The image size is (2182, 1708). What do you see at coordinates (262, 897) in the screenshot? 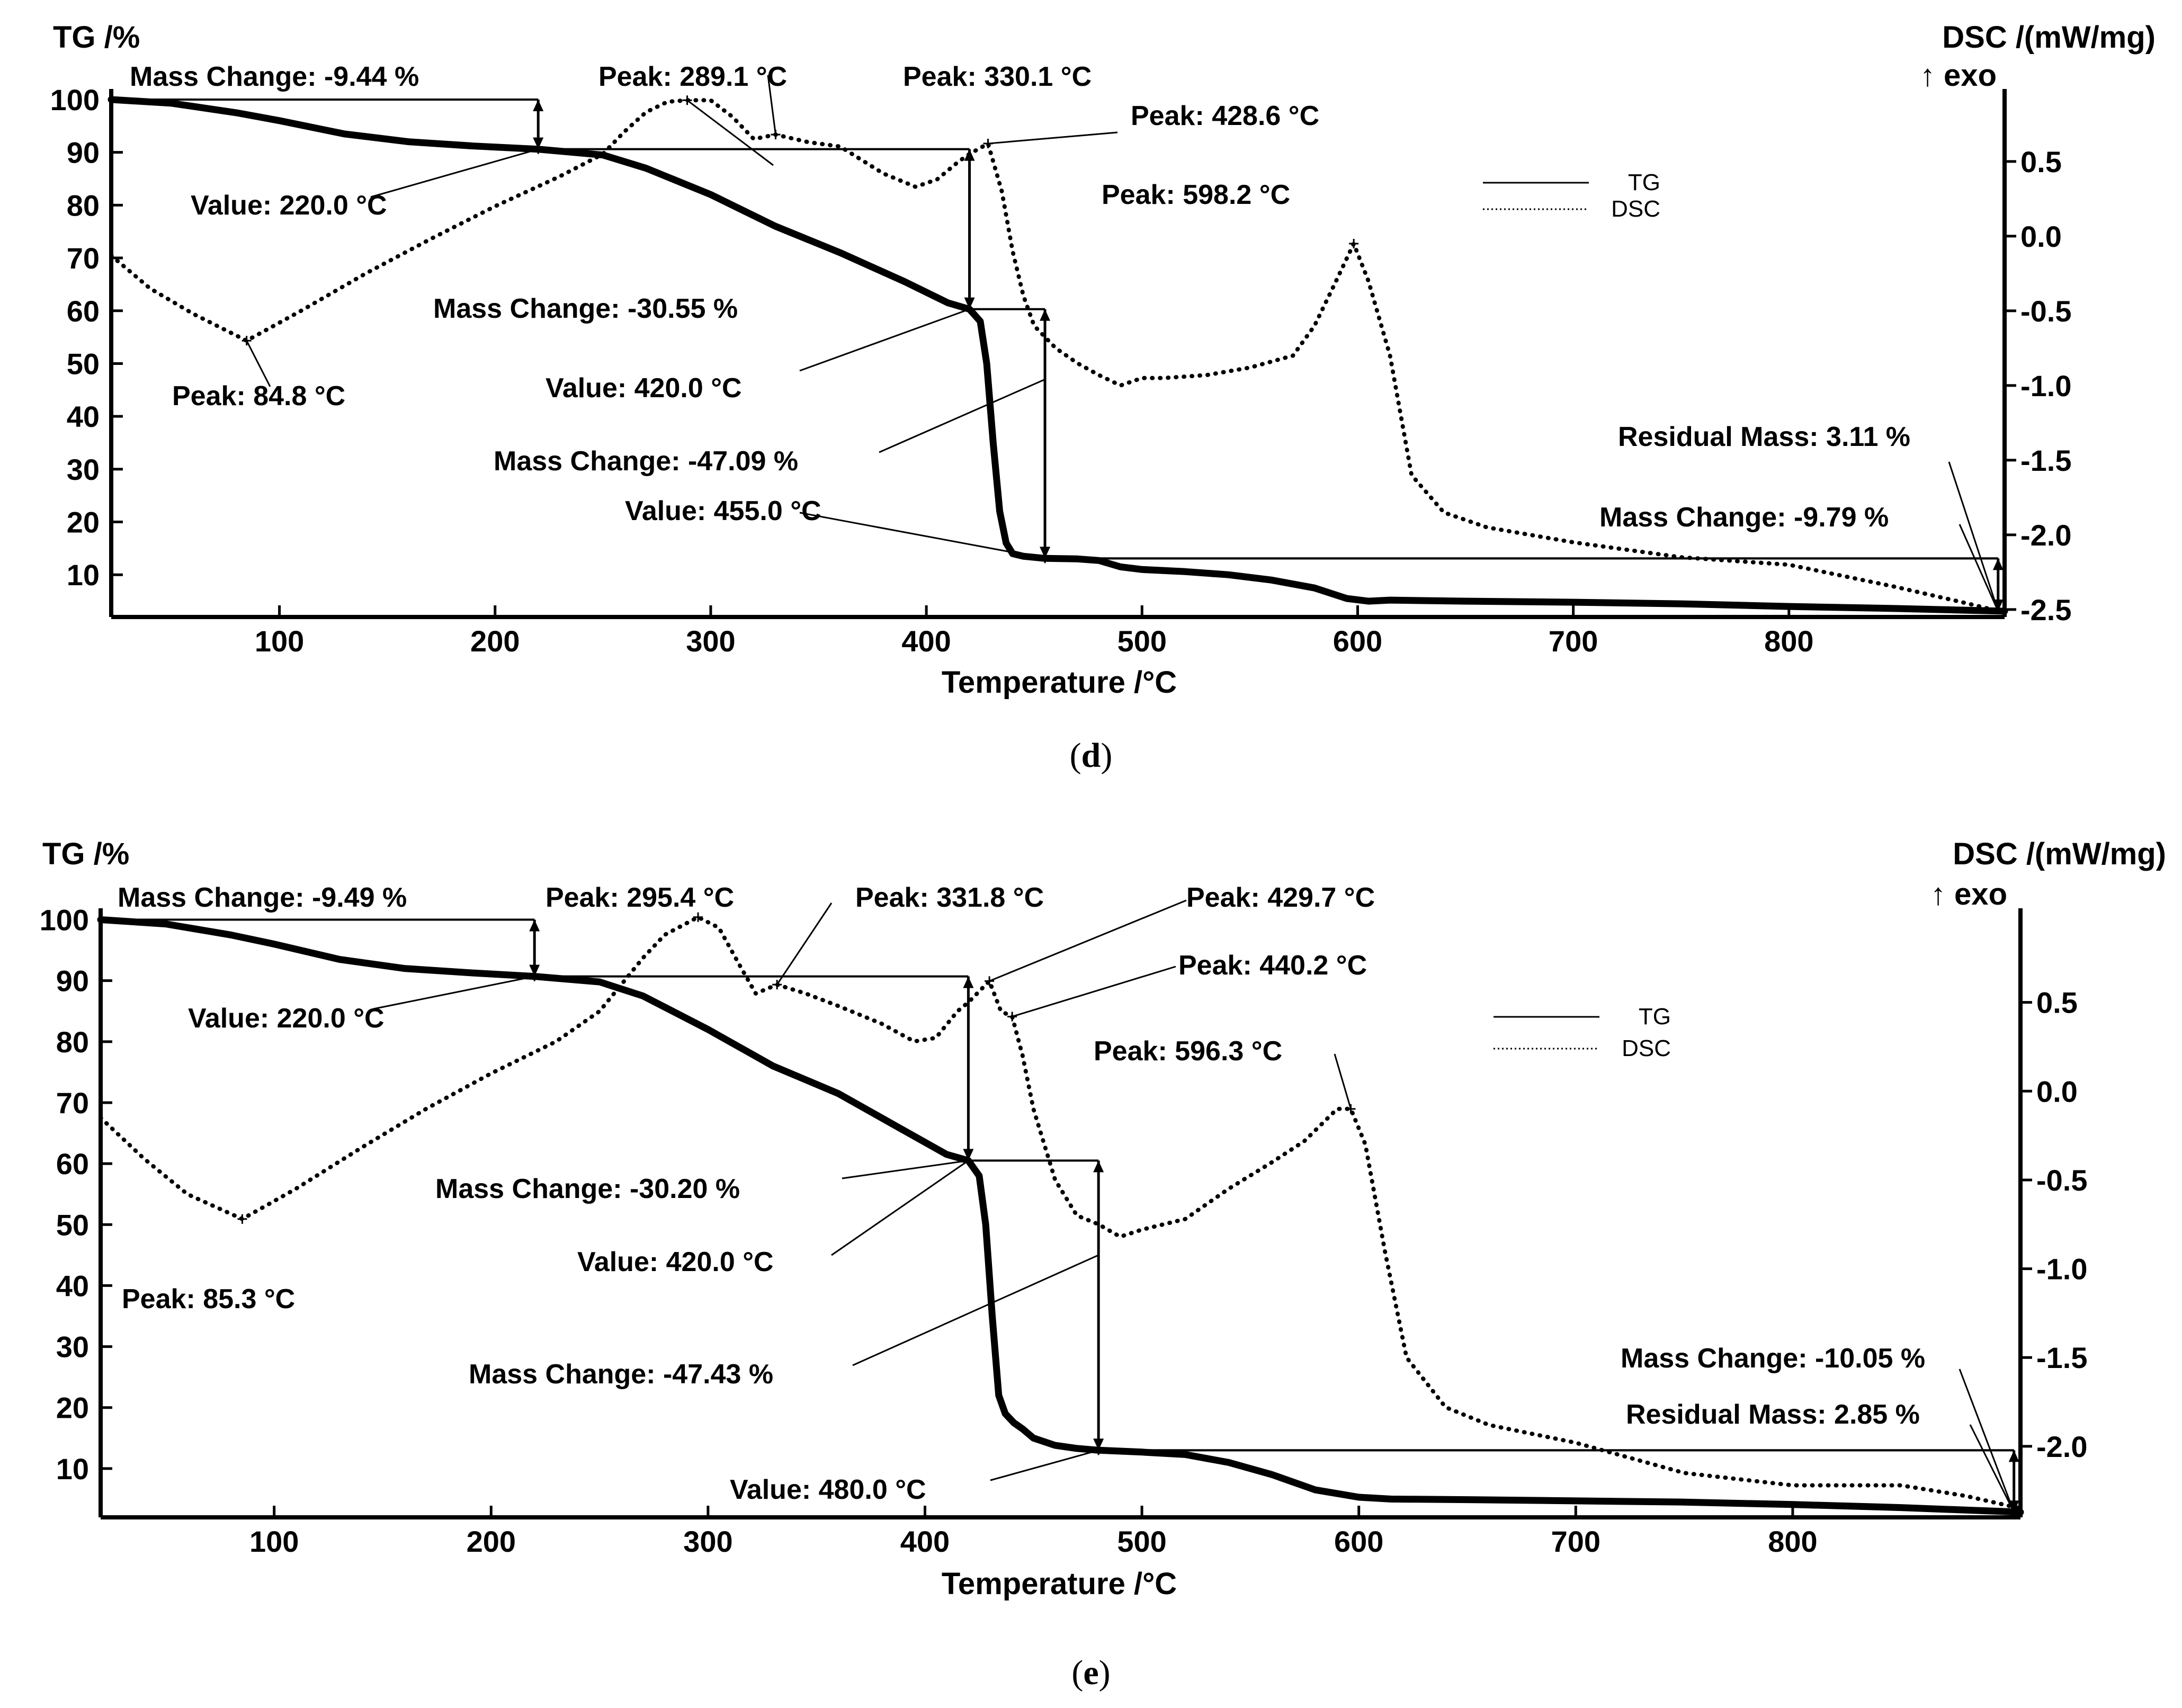
I see `mass-change-label: Mass Change: -9.49 %` at bounding box center [262, 897].